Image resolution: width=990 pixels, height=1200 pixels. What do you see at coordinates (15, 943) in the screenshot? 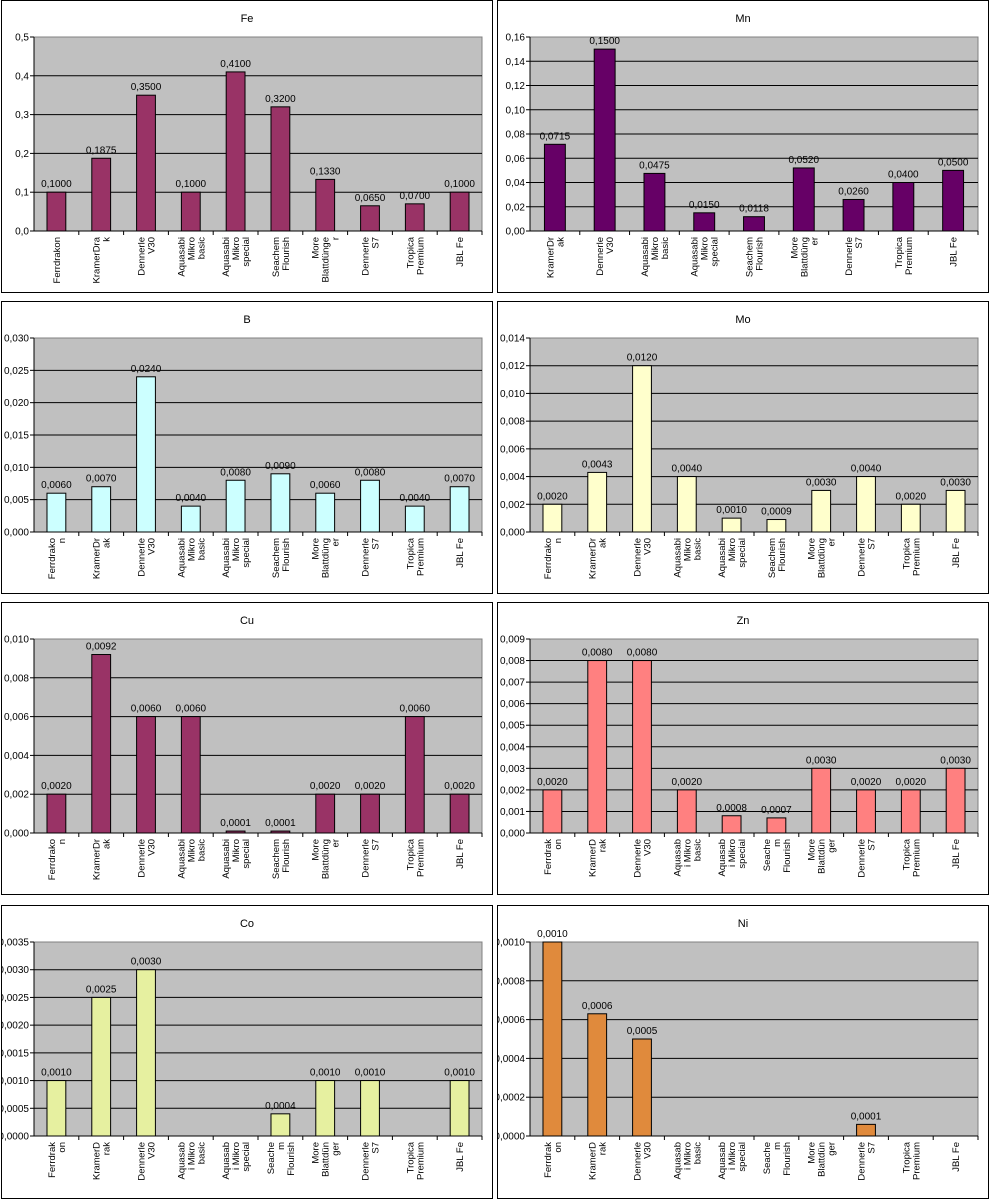
I see `y-tick-label: 0,0035` at bounding box center [15, 943].